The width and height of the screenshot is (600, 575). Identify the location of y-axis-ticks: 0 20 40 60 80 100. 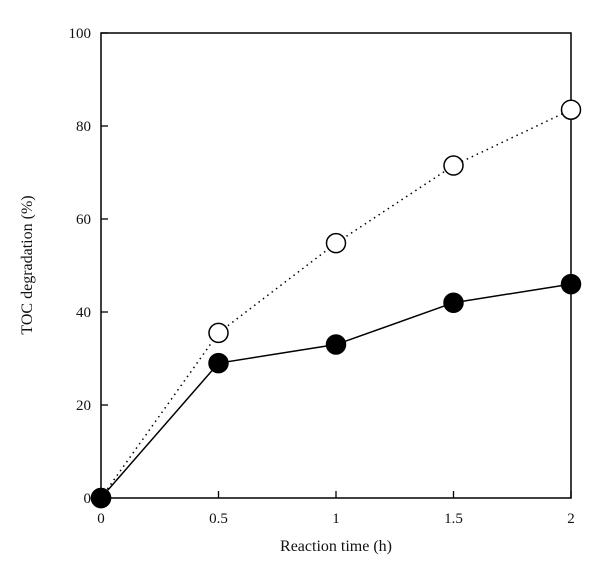
(88, 266).